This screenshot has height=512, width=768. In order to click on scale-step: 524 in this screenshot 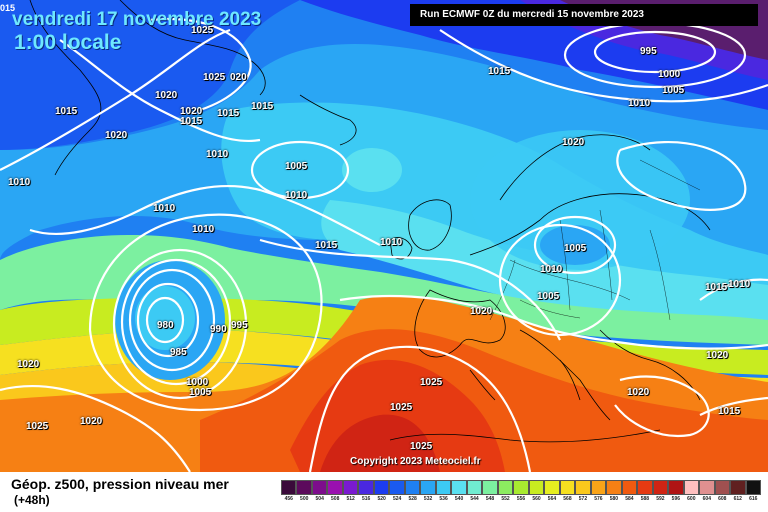, I will do `click(397, 492)`.